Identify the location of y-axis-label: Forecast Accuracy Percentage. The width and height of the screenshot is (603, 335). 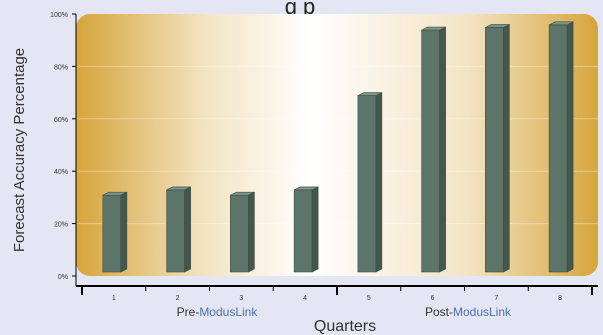
(19, 150).